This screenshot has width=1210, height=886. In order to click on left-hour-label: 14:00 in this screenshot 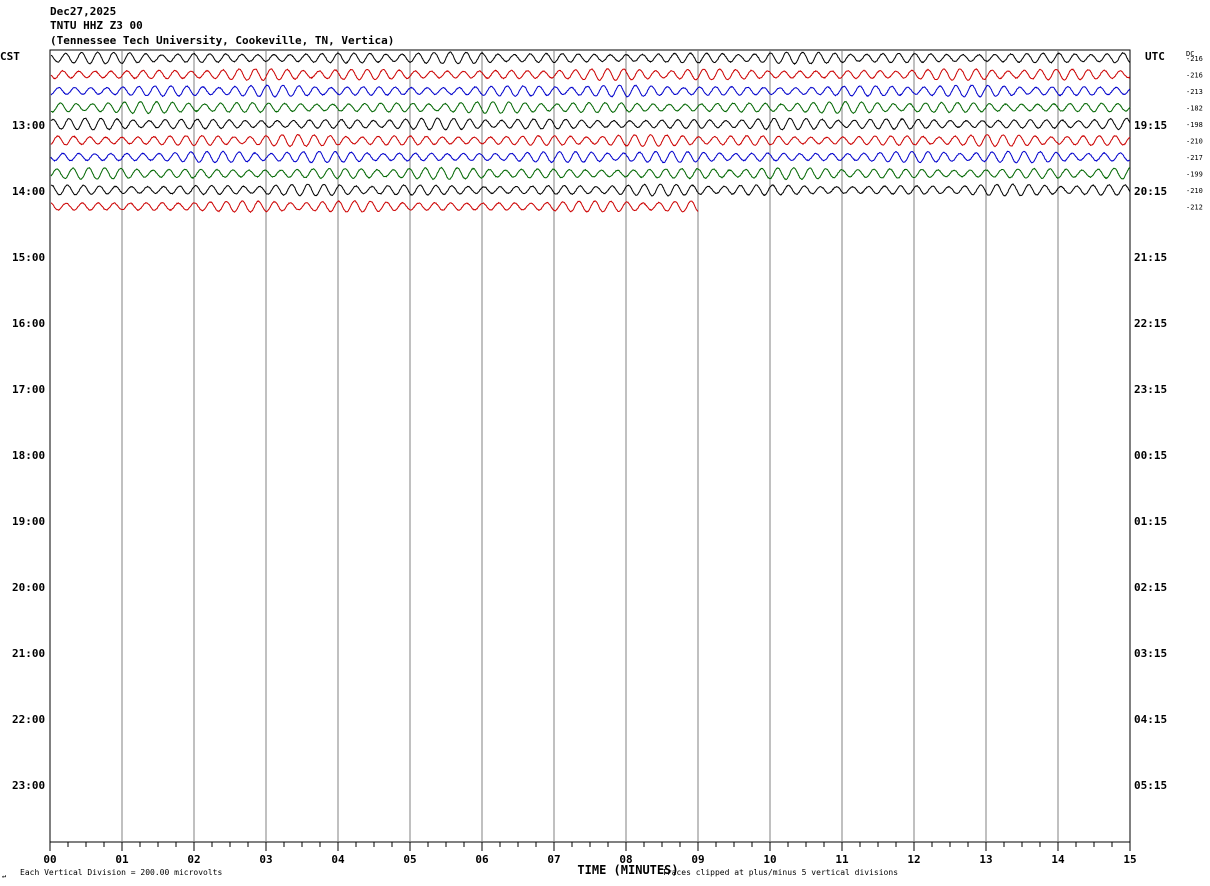, I will do `click(28, 191)`.